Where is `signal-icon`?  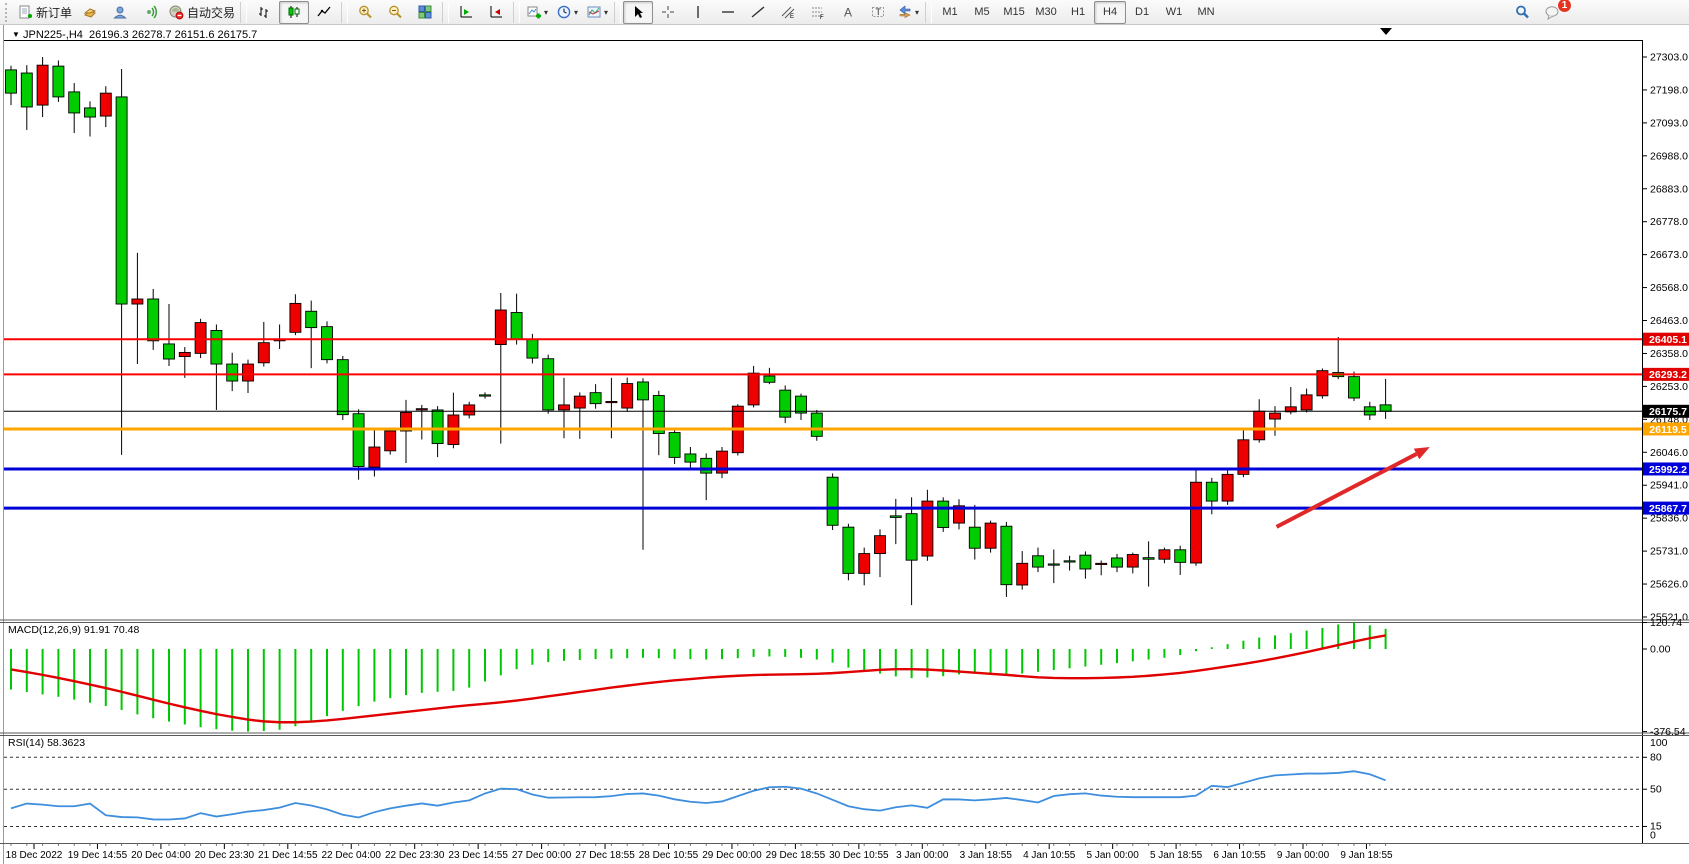 signal-icon is located at coordinates (152, 12).